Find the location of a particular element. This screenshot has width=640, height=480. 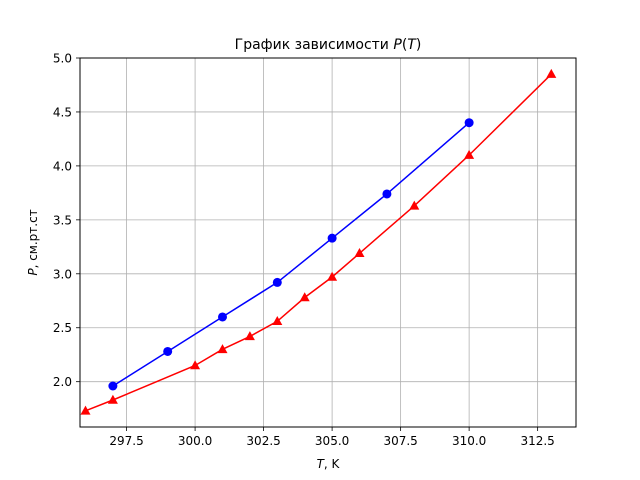

x-tick-label: 312.5 is located at coordinates (537, 441).